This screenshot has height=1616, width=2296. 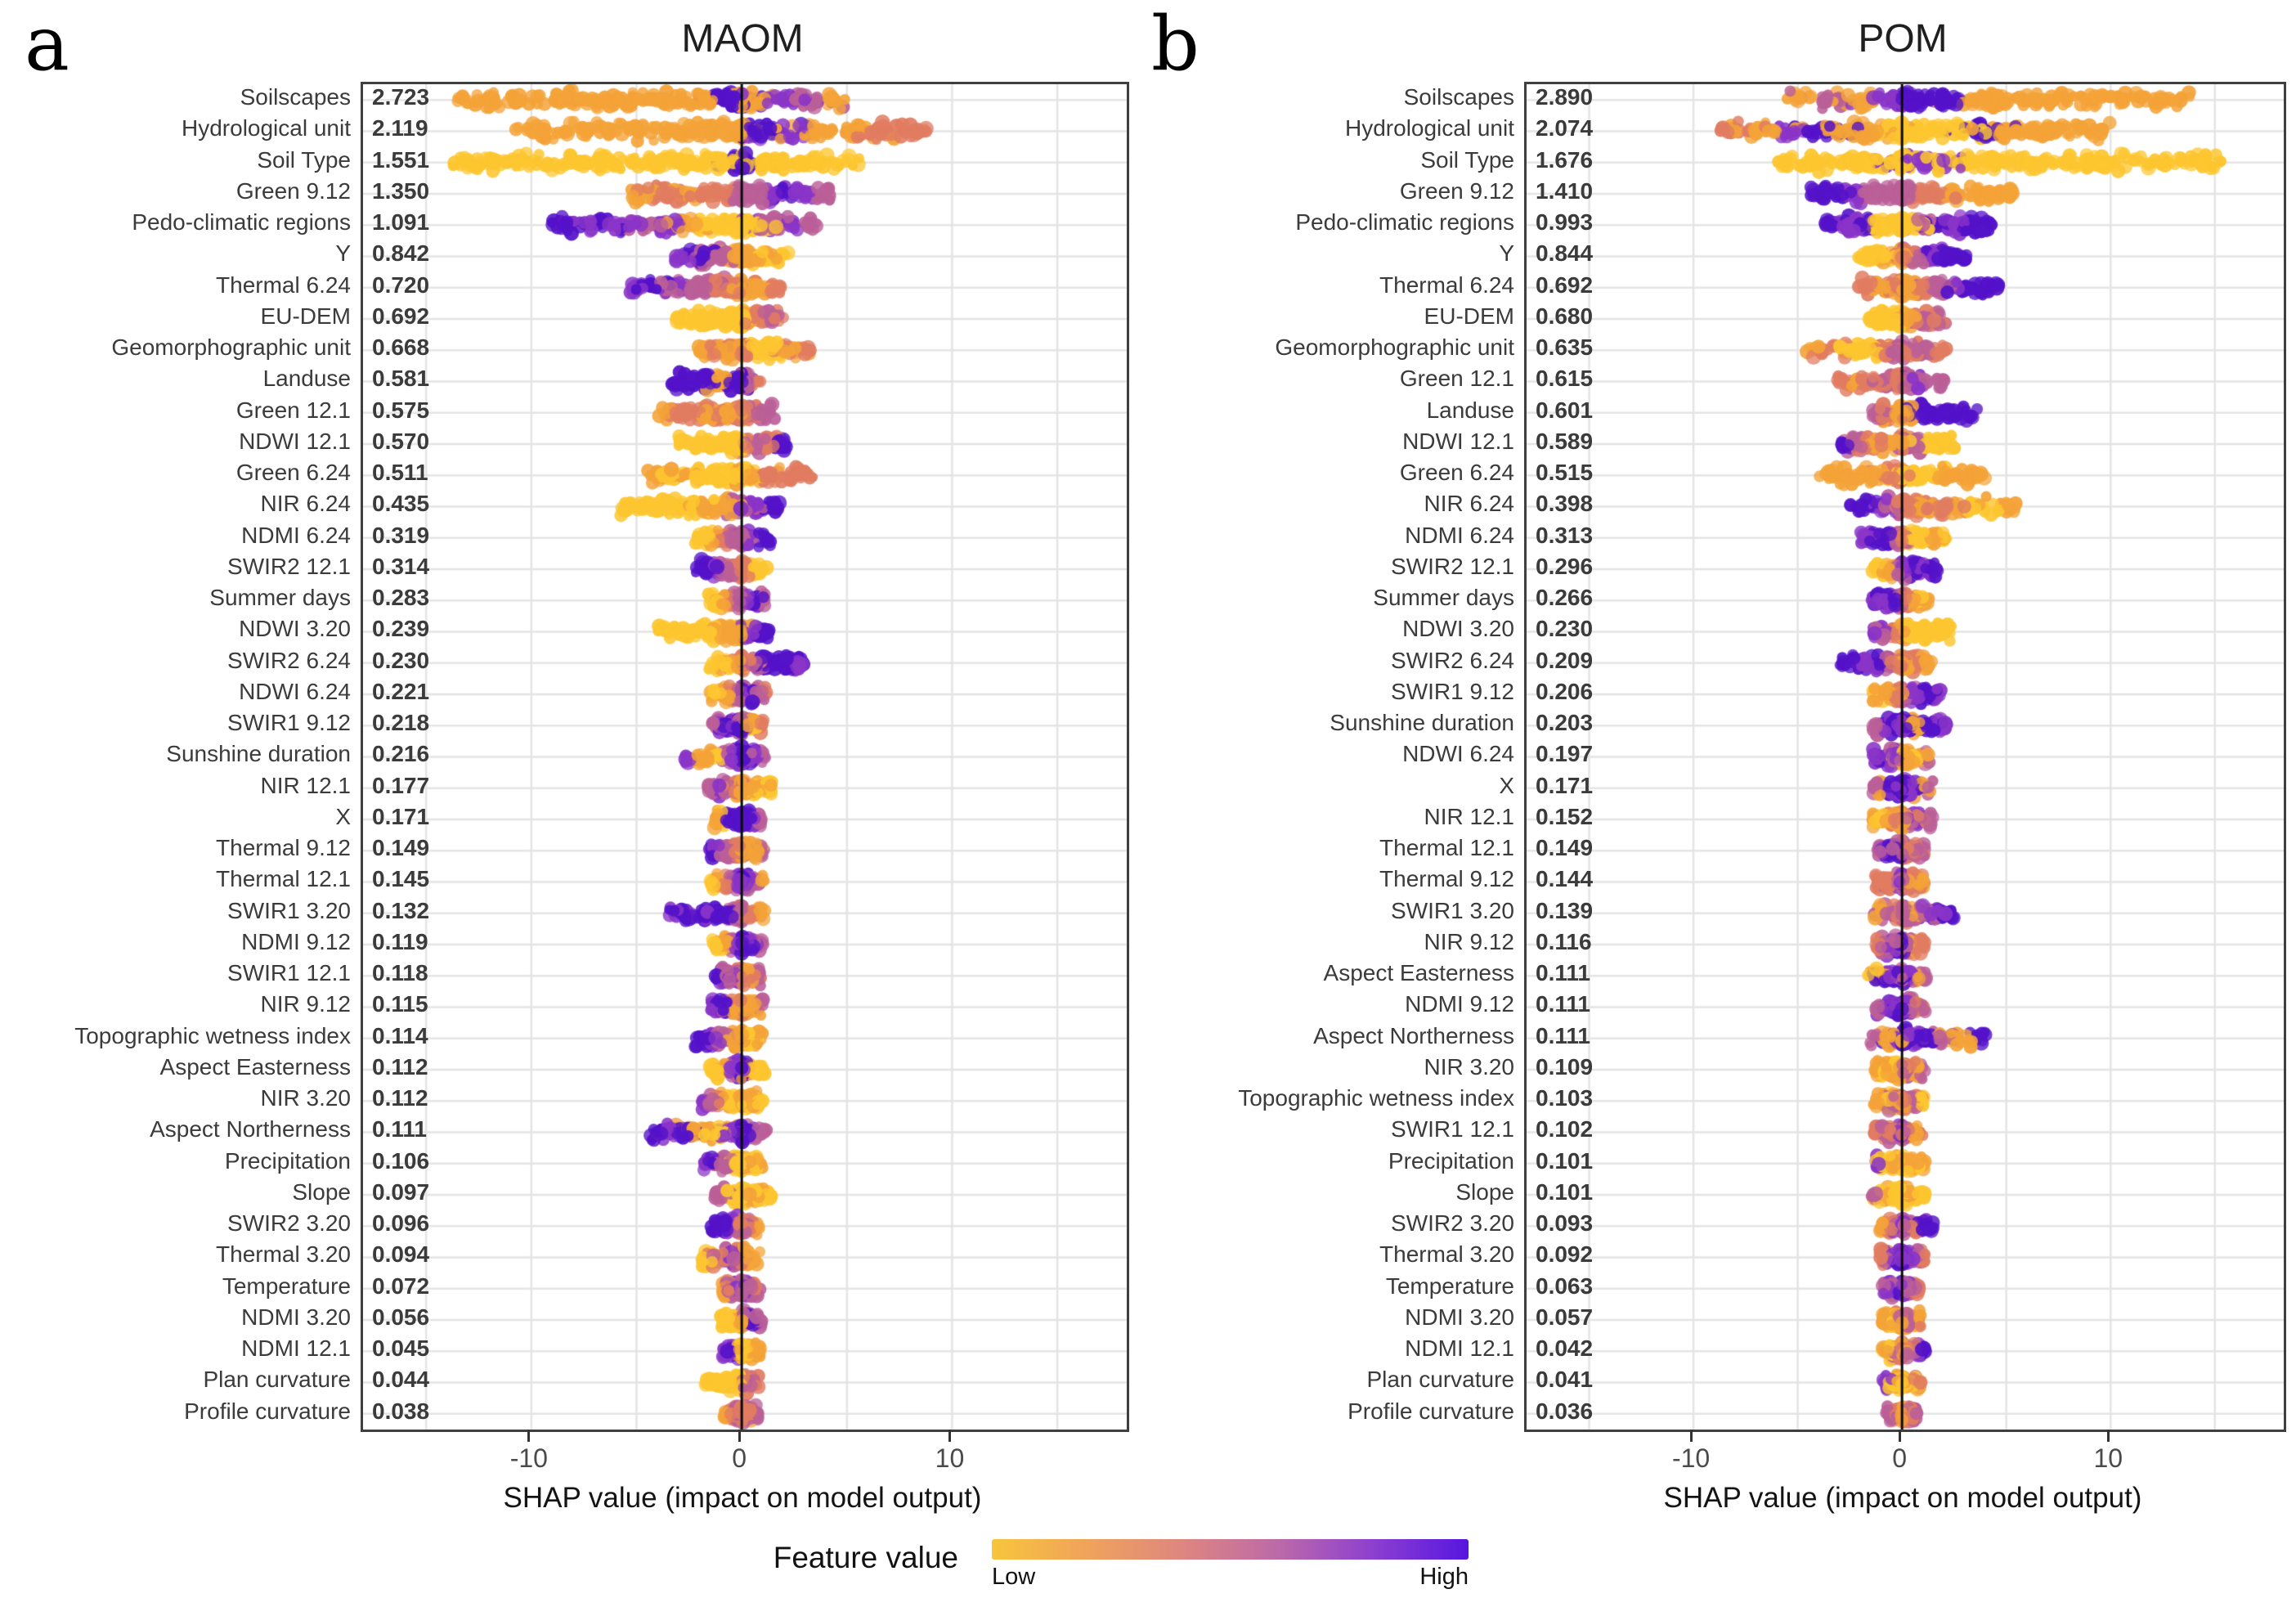 I want to click on feature-label: NIR 3.20, so click(x=1469, y=1066).